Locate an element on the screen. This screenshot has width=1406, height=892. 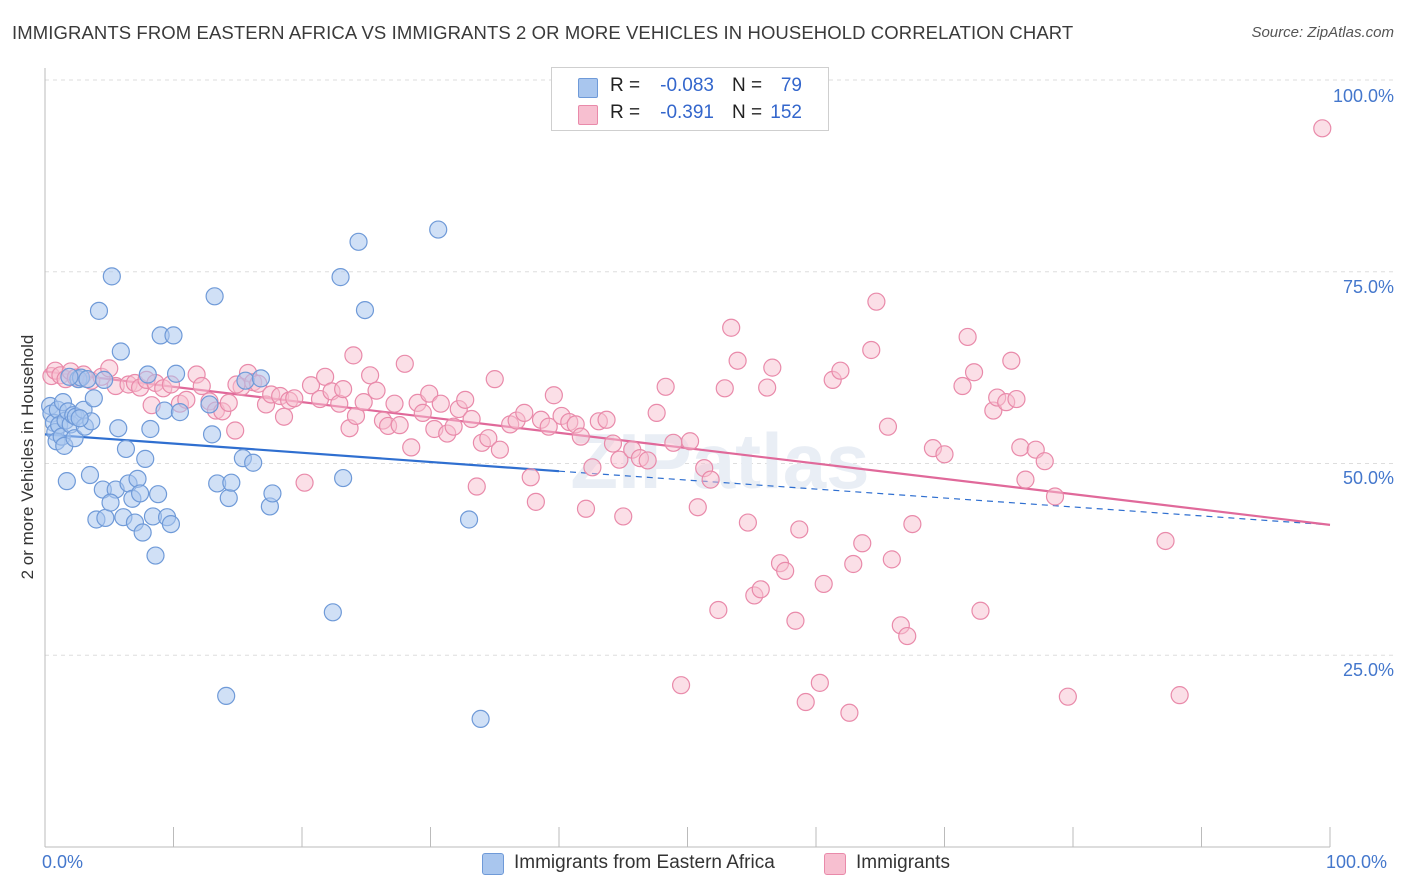
x-tick-max: 100.0% is located at coordinates (1357, 862).